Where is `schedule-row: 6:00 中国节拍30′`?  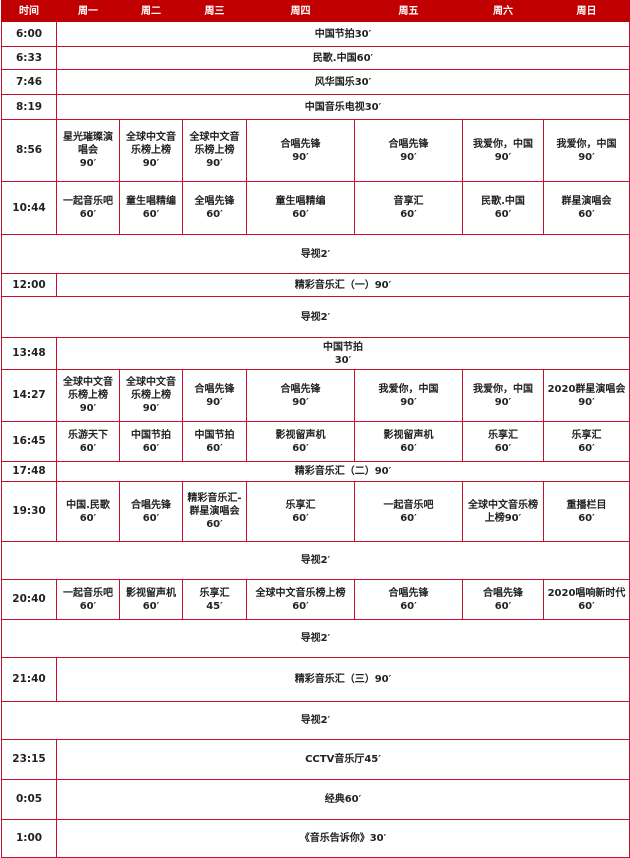
schedule-row: 6:00 中国节拍30′ is located at coordinates (315, 34).